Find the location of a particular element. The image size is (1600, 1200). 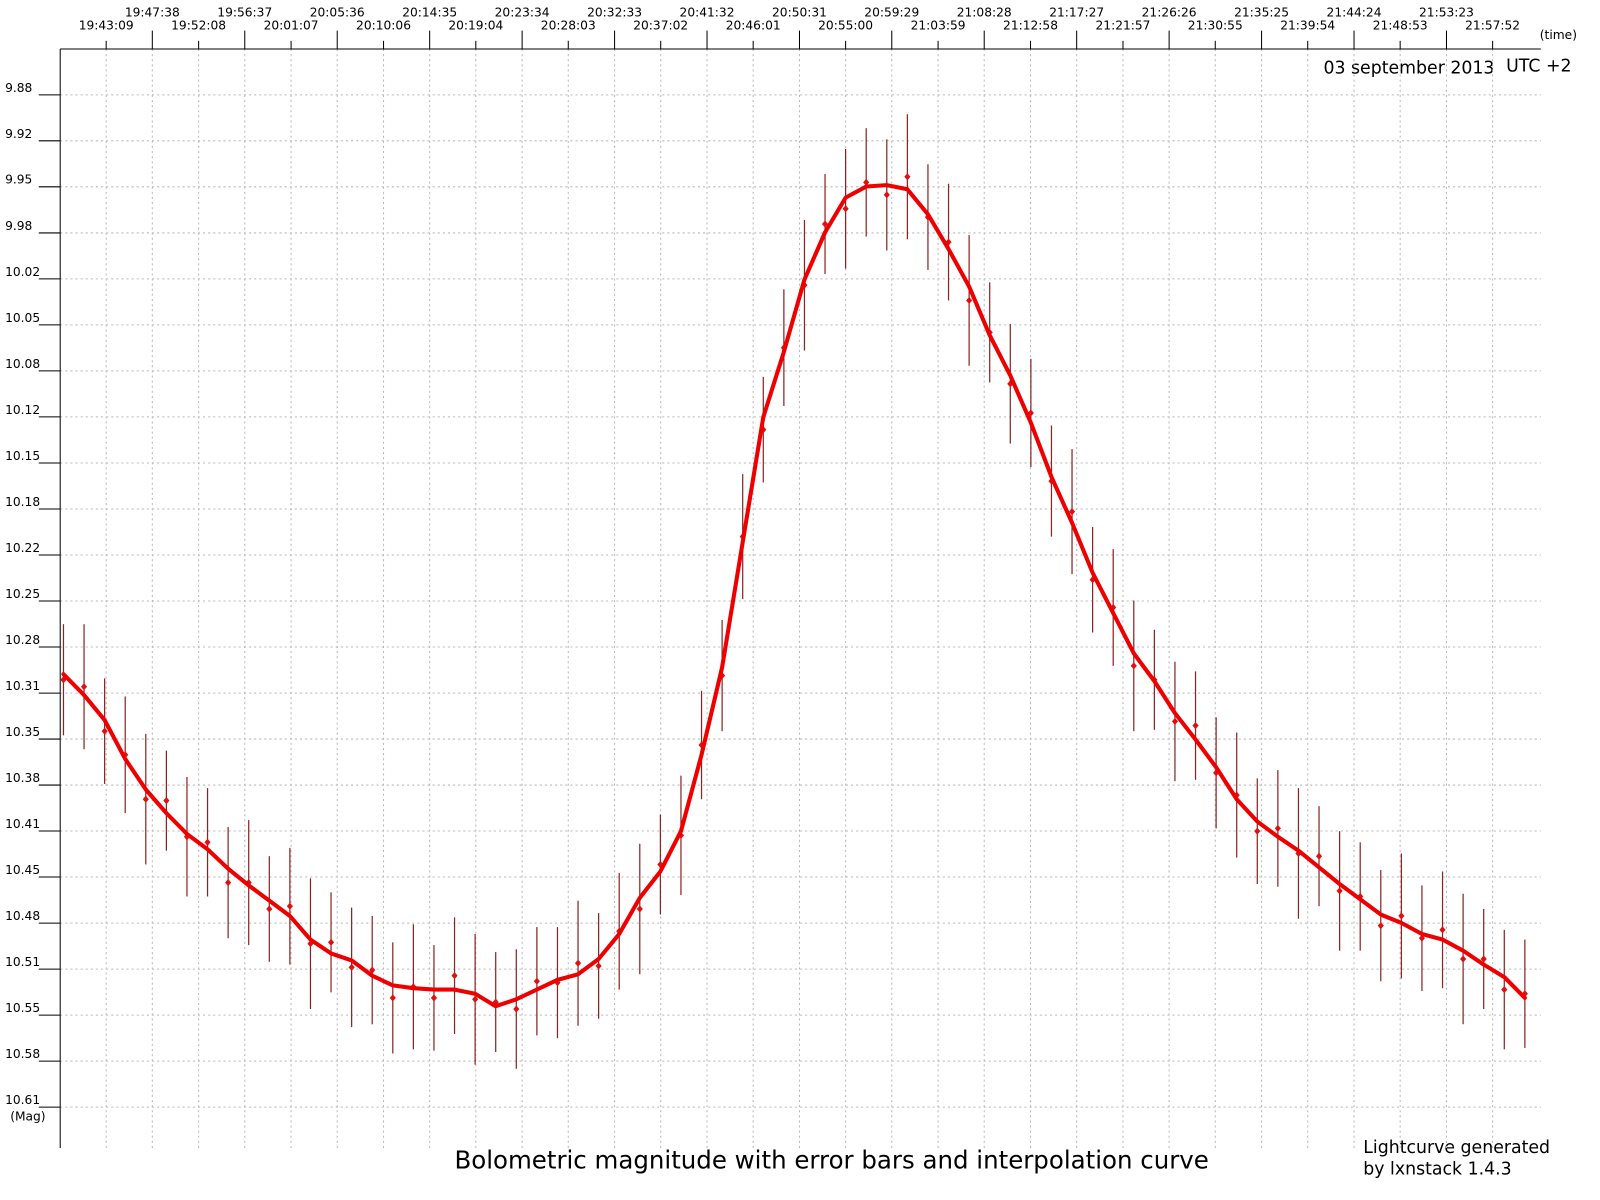

x-axis-label: (time) is located at coordinates (1558, 35).